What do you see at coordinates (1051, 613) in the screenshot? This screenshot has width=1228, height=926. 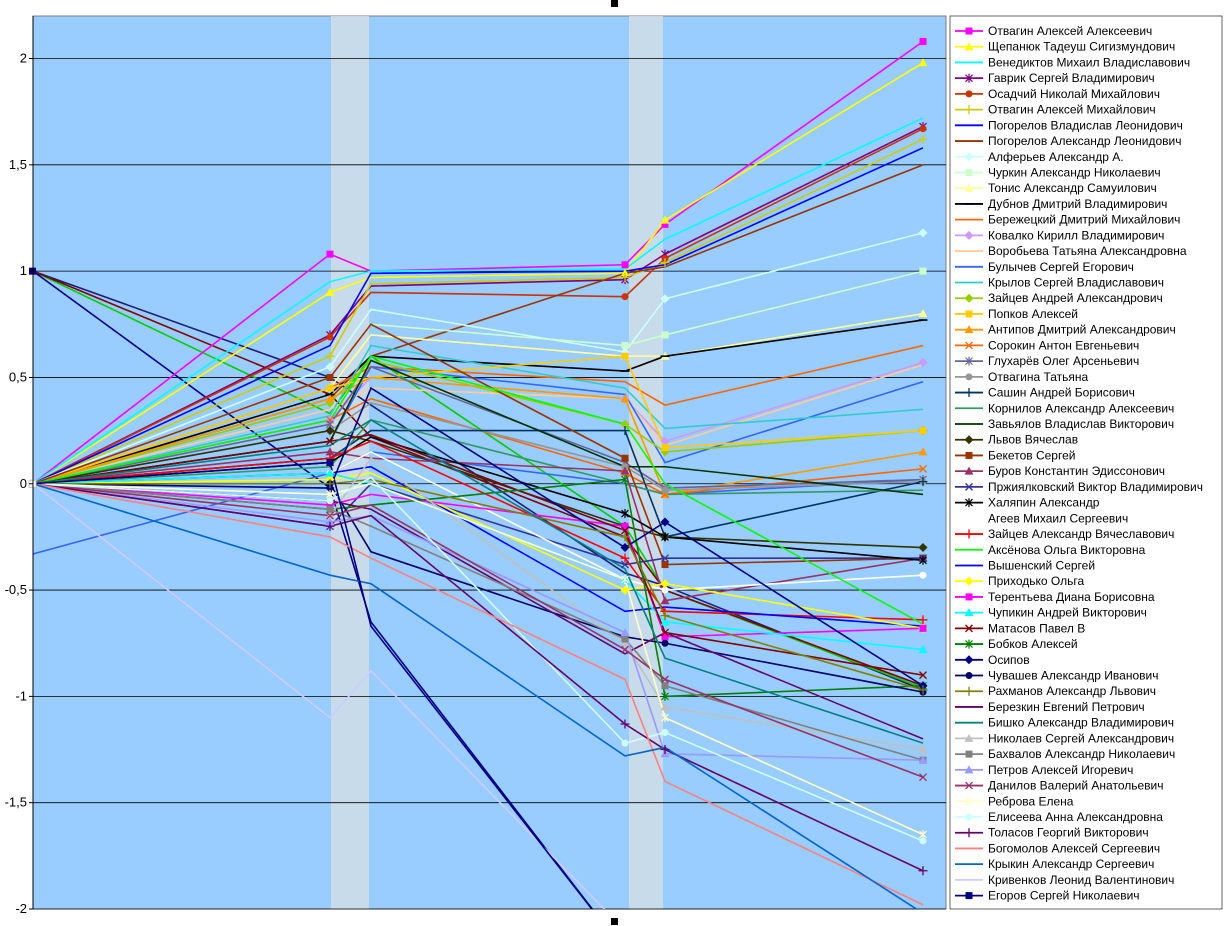 I see `legend-entry: Чупикин Андрей Викторович` at bounding box center [1051, 613].